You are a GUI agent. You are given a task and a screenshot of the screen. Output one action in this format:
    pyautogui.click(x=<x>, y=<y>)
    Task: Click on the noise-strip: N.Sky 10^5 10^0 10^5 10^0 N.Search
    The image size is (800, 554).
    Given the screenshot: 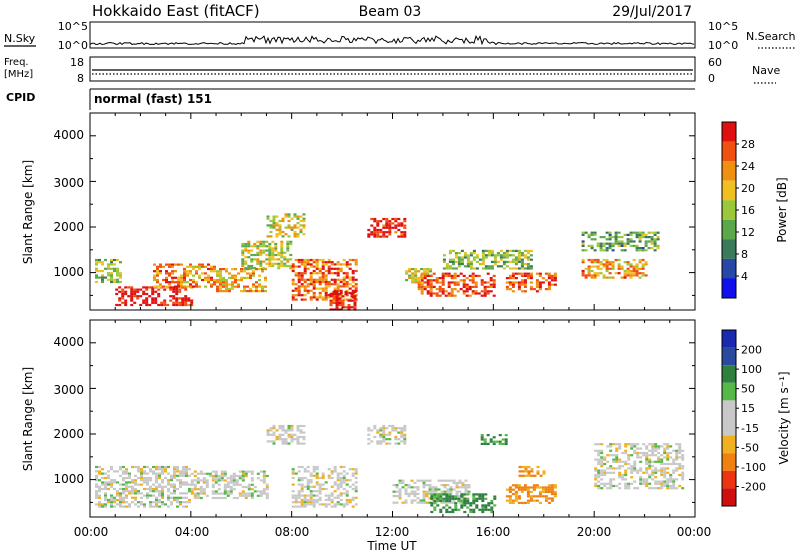 What is the action you would take?
    pyautogui.click(x=400, y=36)
    